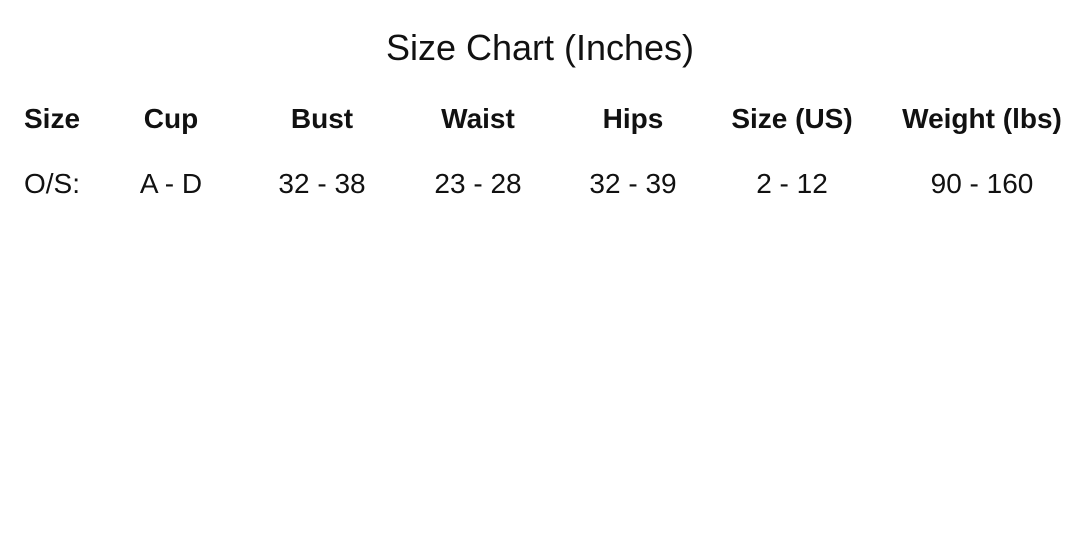  Describe the element at coordinates (52, 183) in the screenshot. I see `value-size: O/S:` at that location.